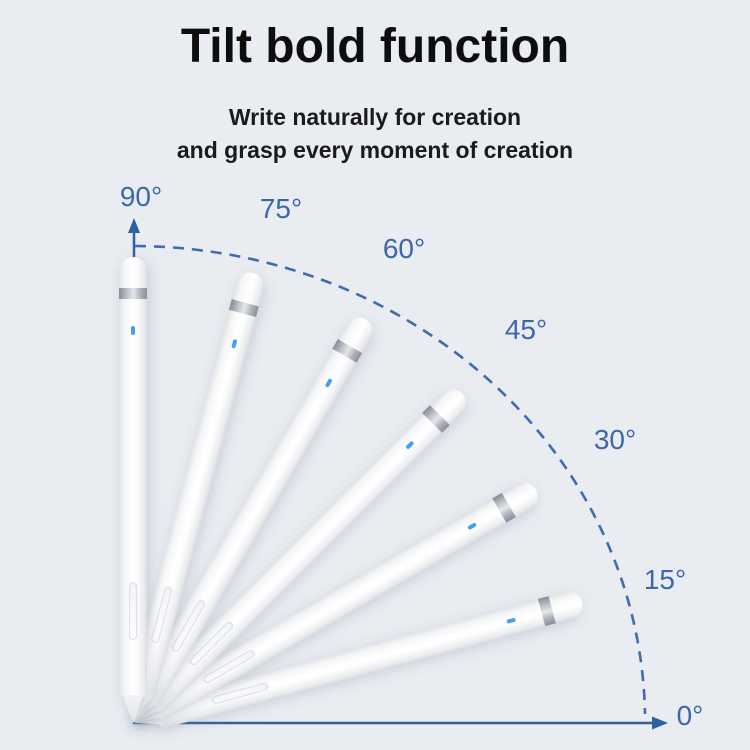 Image resolution: width=750 pixels, height=750 pixels. I want to click on subtitle-line-1: Write naturally for creation, so click(375, 117).